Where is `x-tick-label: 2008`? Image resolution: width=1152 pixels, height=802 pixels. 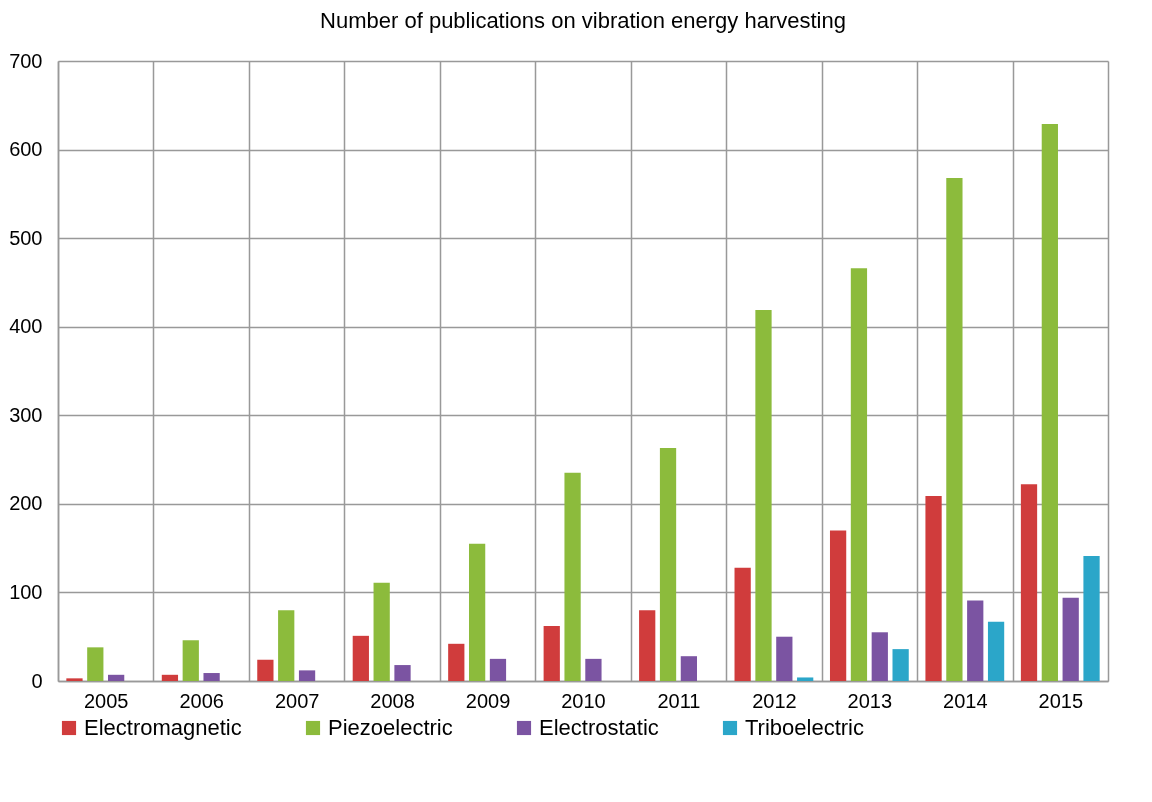
x-tick-label: 2008 is located at coordinates (392, 700).